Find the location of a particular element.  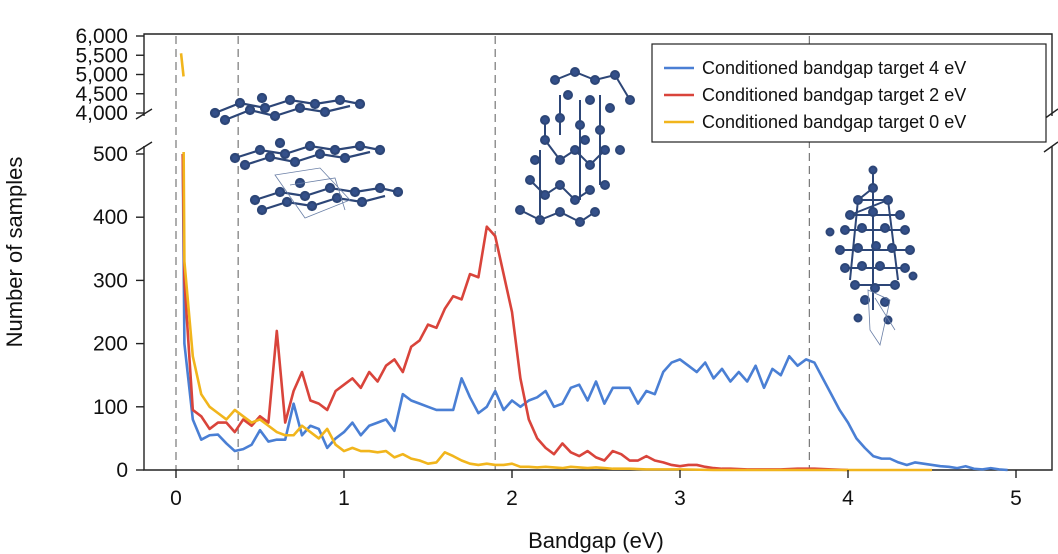

y-axis-label: Number of samples is located at coordinates (14, 252).